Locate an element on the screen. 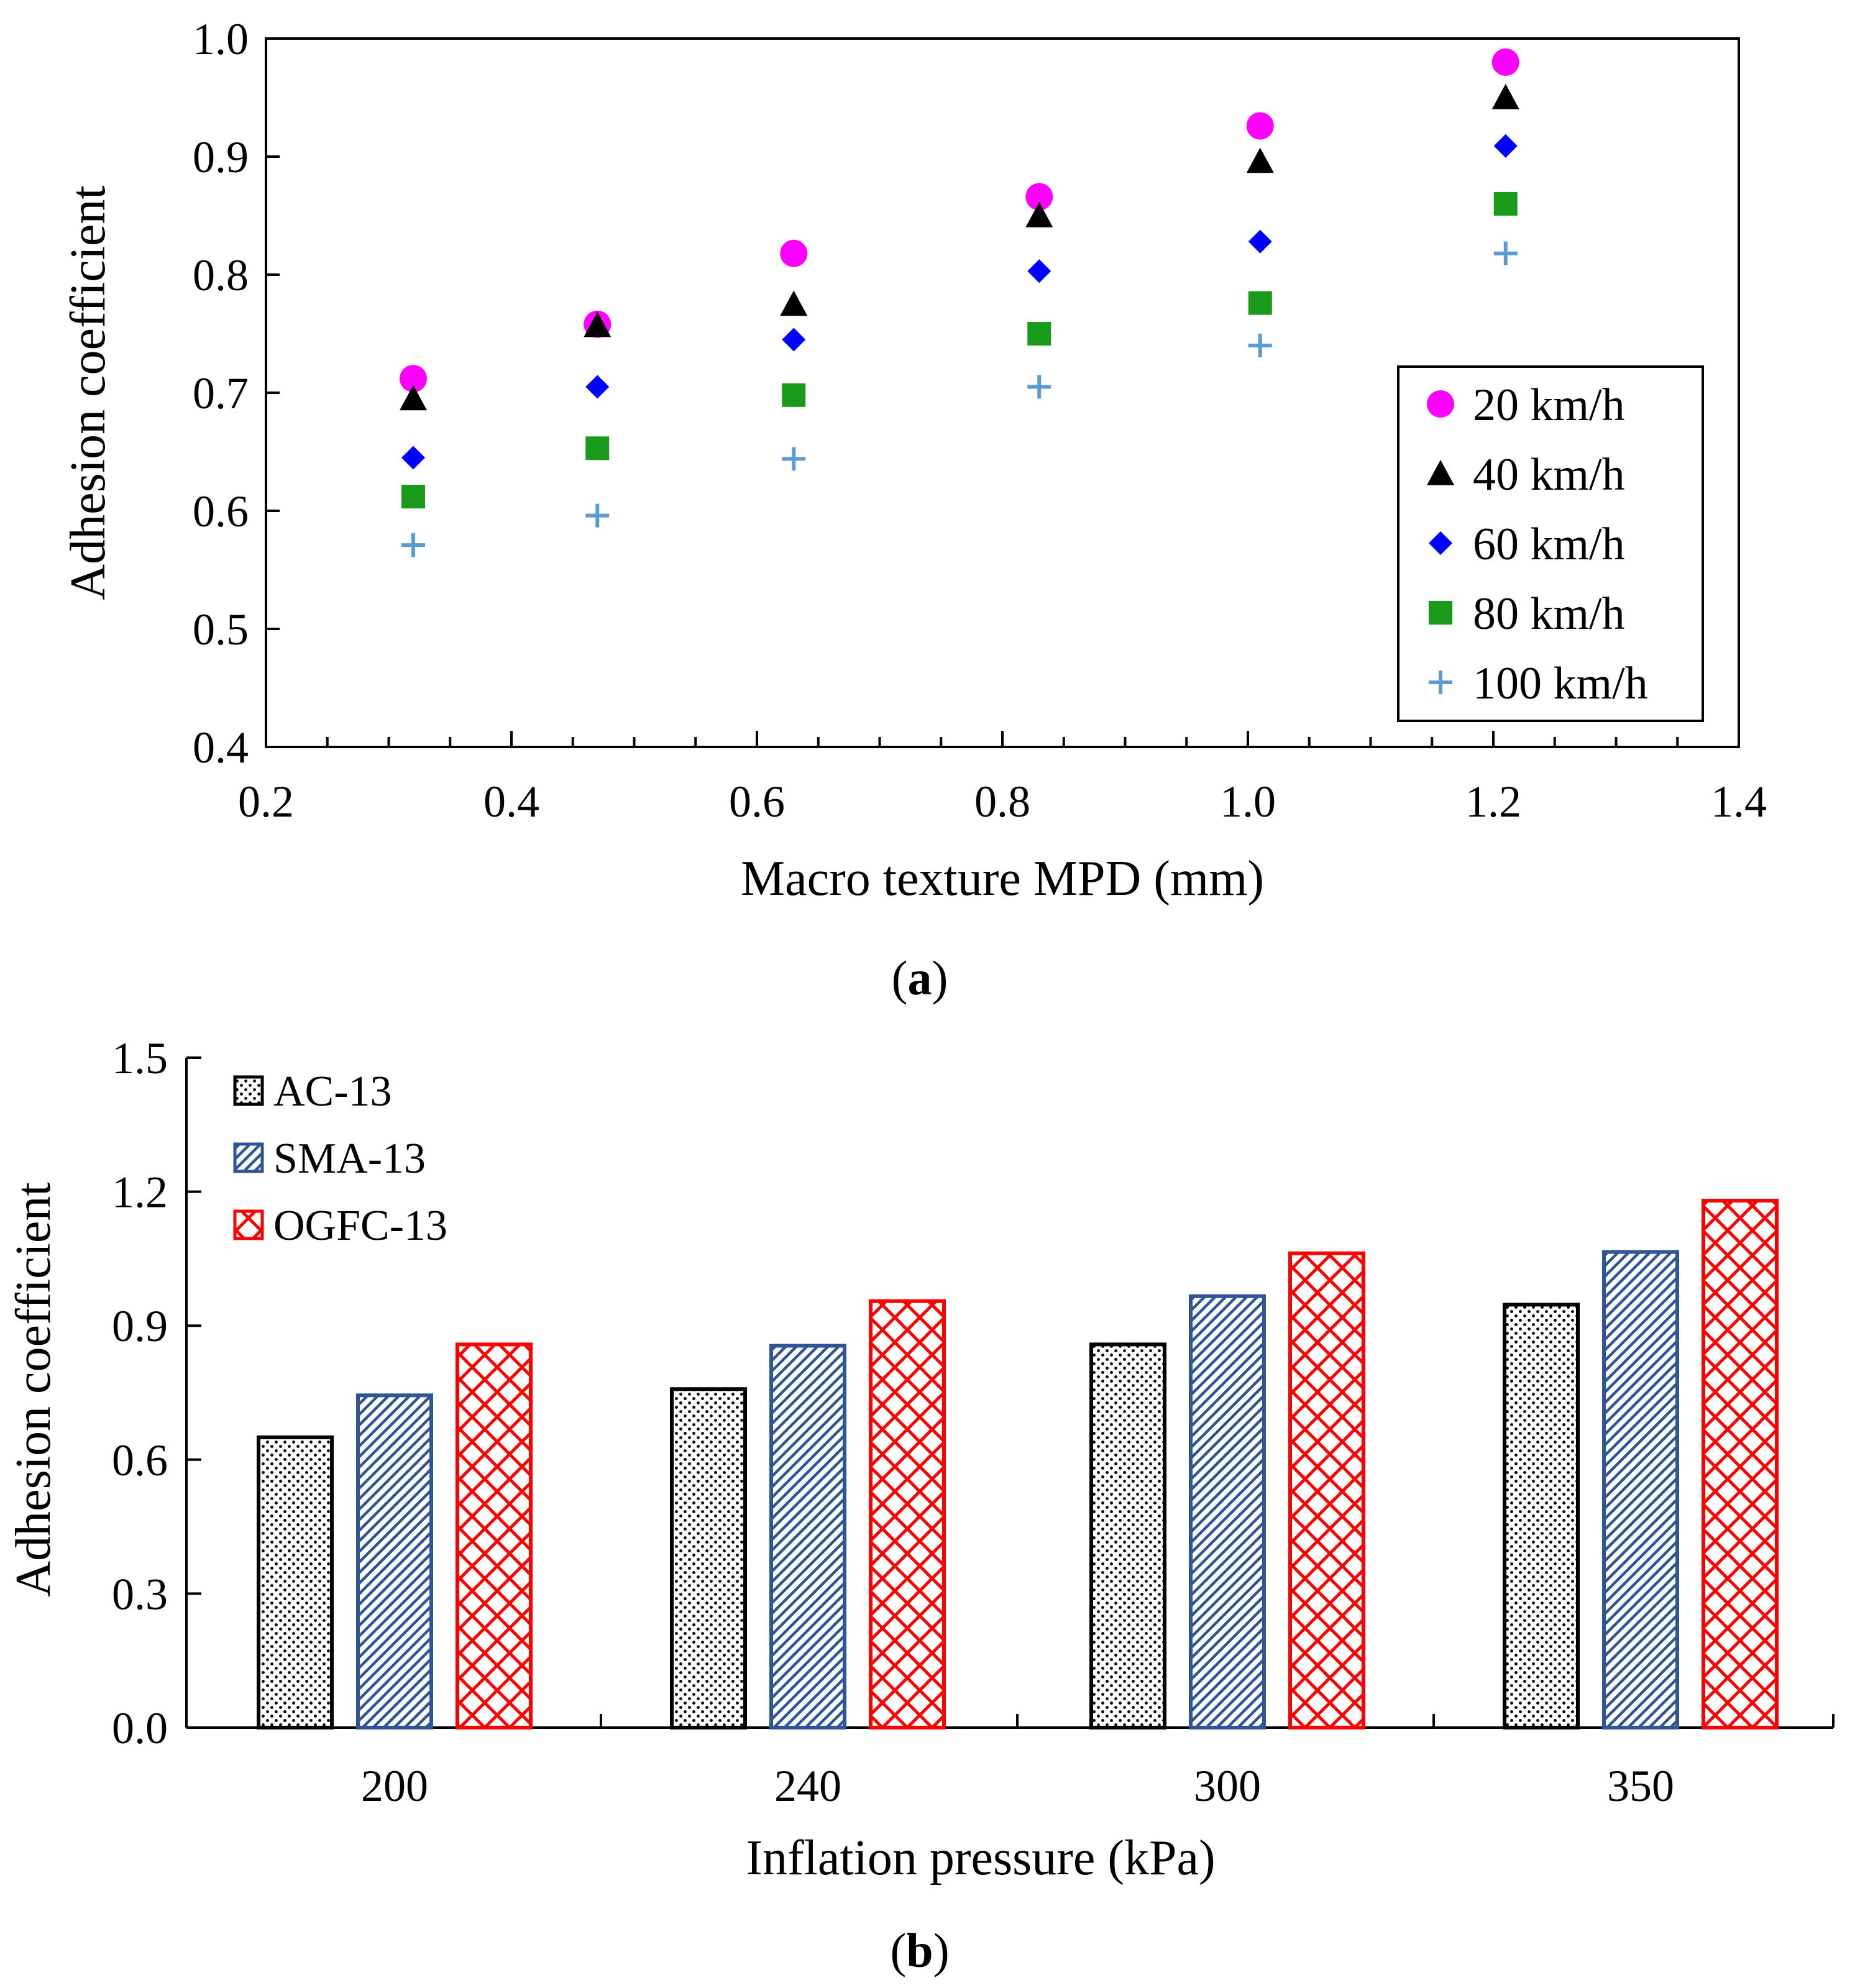 The image size is (1860, 1988). chart-b-legend-label-2: OGFC-13 is located at coordinates (360, 1226).